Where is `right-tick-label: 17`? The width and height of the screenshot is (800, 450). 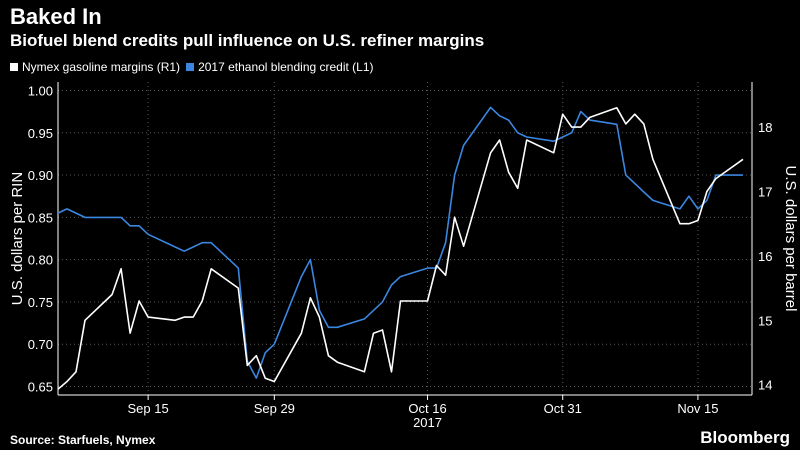 right-tick-label: 17 is located at coordinates (765, 191).